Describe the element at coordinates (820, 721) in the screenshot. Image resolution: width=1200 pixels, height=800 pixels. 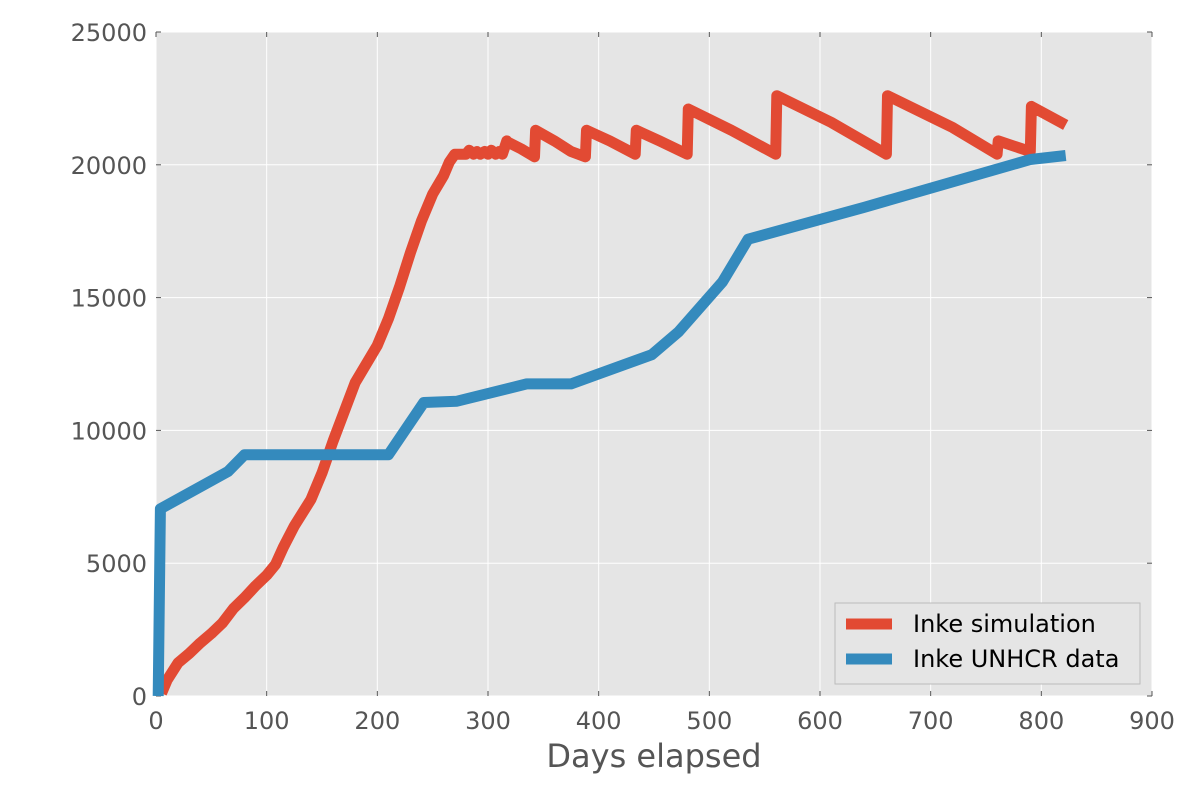
I see `x-tick-label: 600` at that location.